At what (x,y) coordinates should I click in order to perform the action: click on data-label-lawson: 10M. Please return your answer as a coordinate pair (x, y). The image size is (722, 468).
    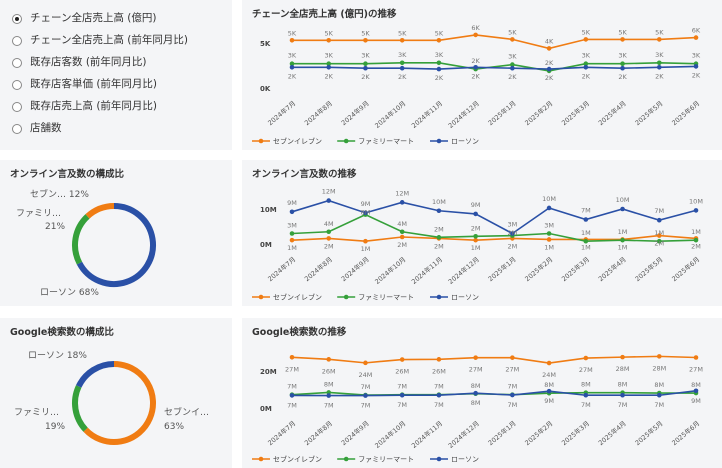
    Looking at the image, I should click on (549, 199).